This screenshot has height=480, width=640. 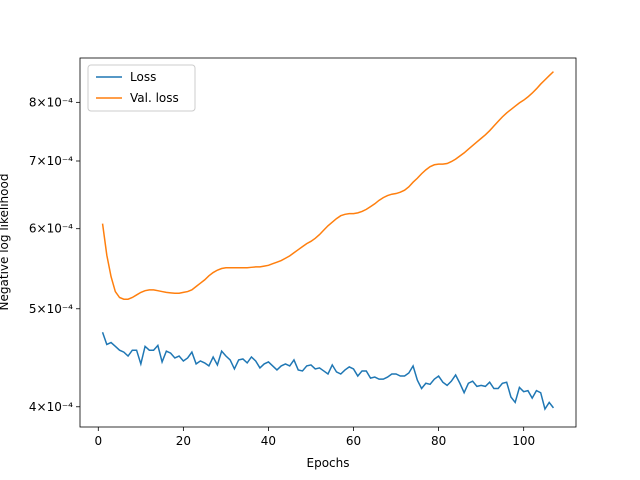 I want to click on x-tick-label: 80, so click(x=438, y=441).